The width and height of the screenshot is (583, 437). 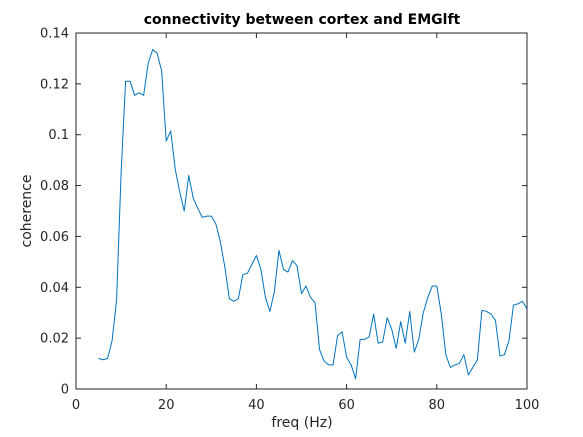 What do you see at coordinates (54, 186) in the screenshot?
I see `y-tick-label: 0.08` at bounding box center [54, 186].